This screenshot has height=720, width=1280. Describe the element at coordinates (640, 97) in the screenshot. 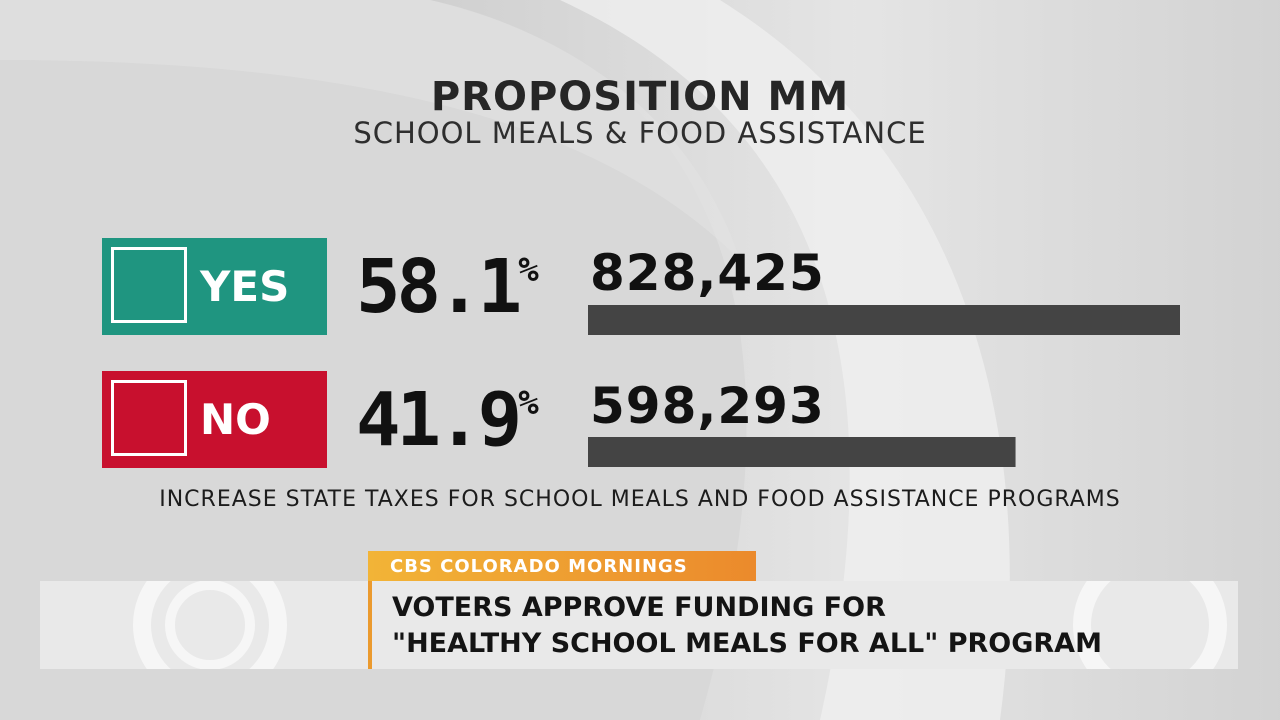

I see `chart-title: PROPOSITION MM` at that location.